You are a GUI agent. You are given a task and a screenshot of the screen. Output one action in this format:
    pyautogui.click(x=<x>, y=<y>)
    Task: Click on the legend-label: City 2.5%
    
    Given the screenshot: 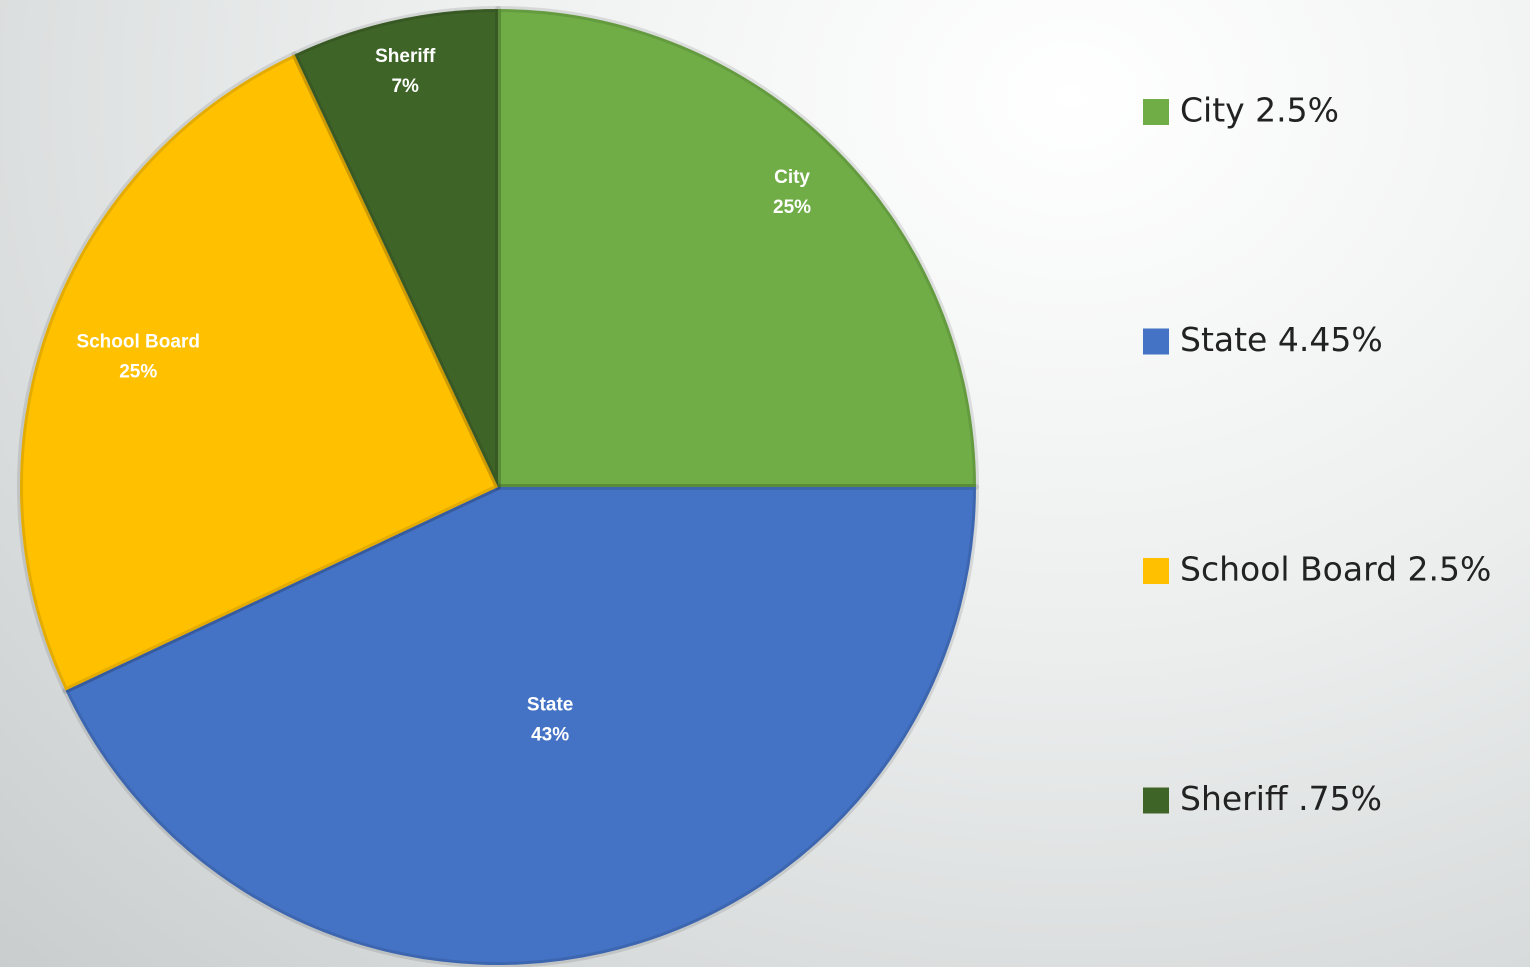 What is the action you would take?
    pyautogui.click(x=1259, y=110)
    